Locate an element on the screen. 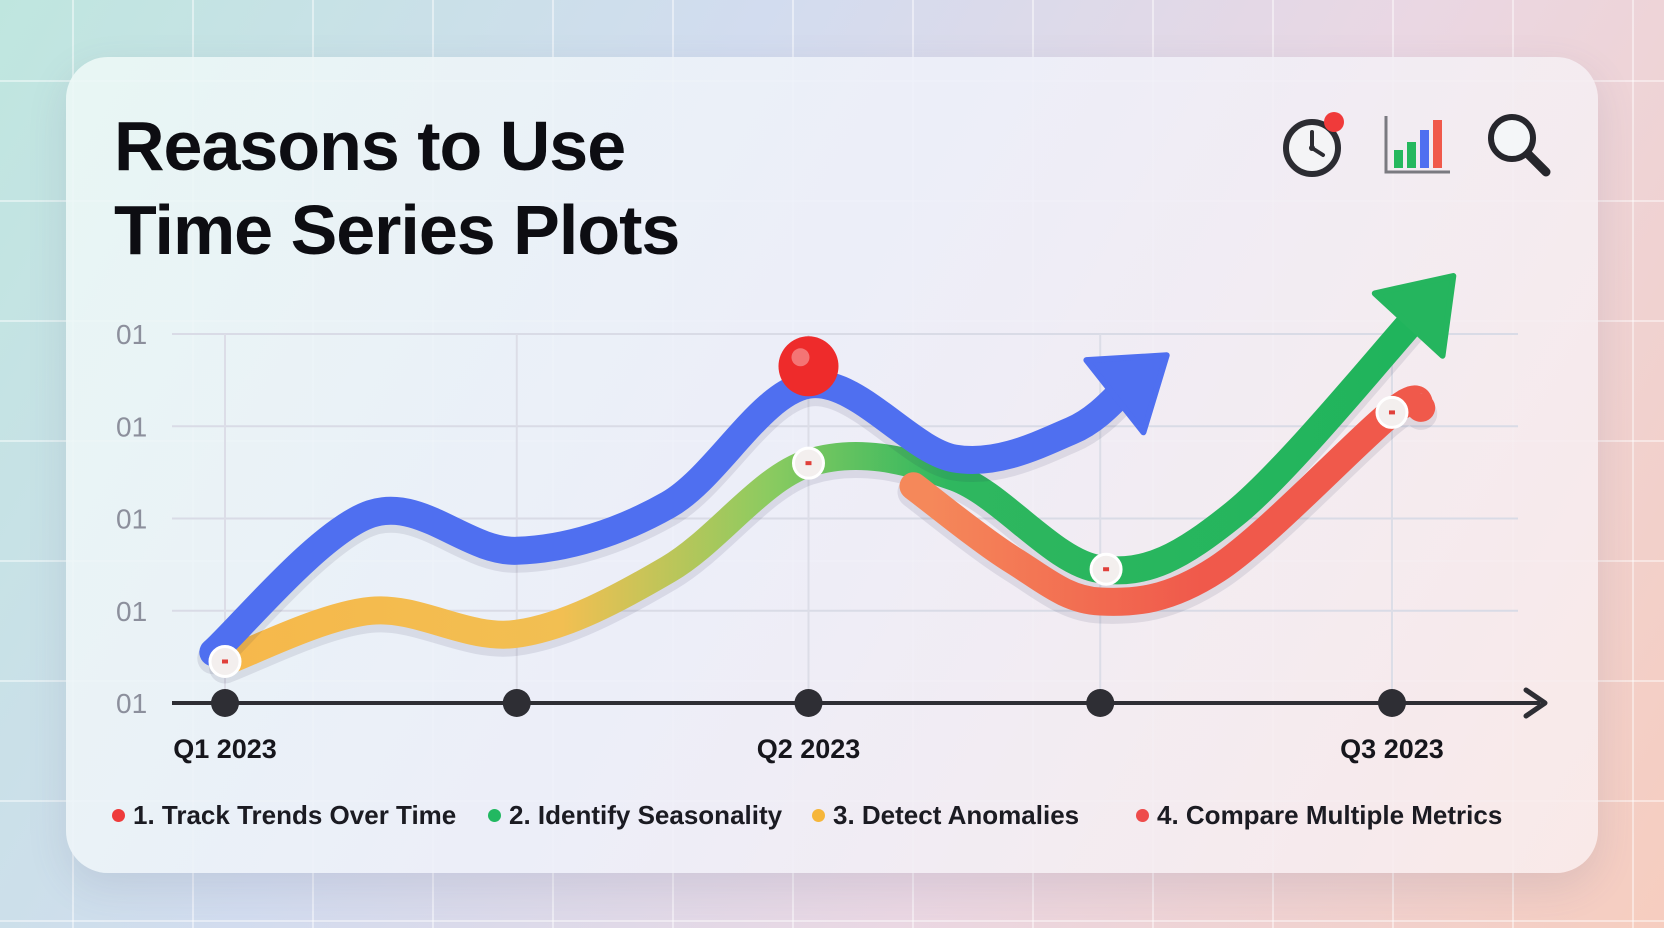 The height and width of the screenshot is (928, 1664). legend-item: 1. Track Trends Over Time is located at coordinates (284, 815).